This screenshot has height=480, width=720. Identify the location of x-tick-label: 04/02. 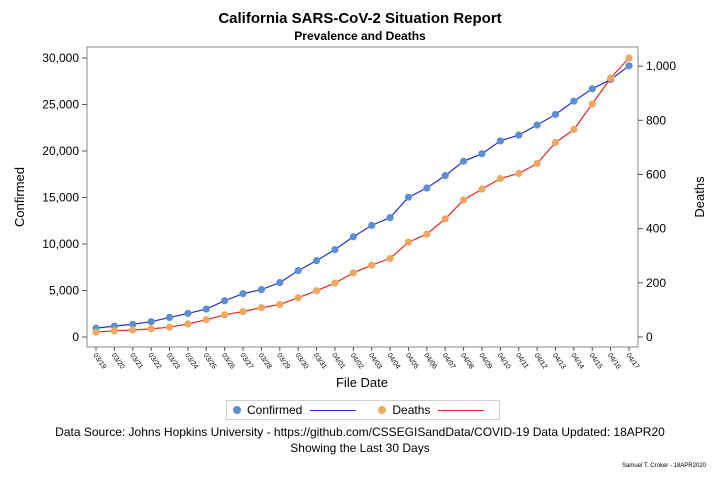
(357, 361).